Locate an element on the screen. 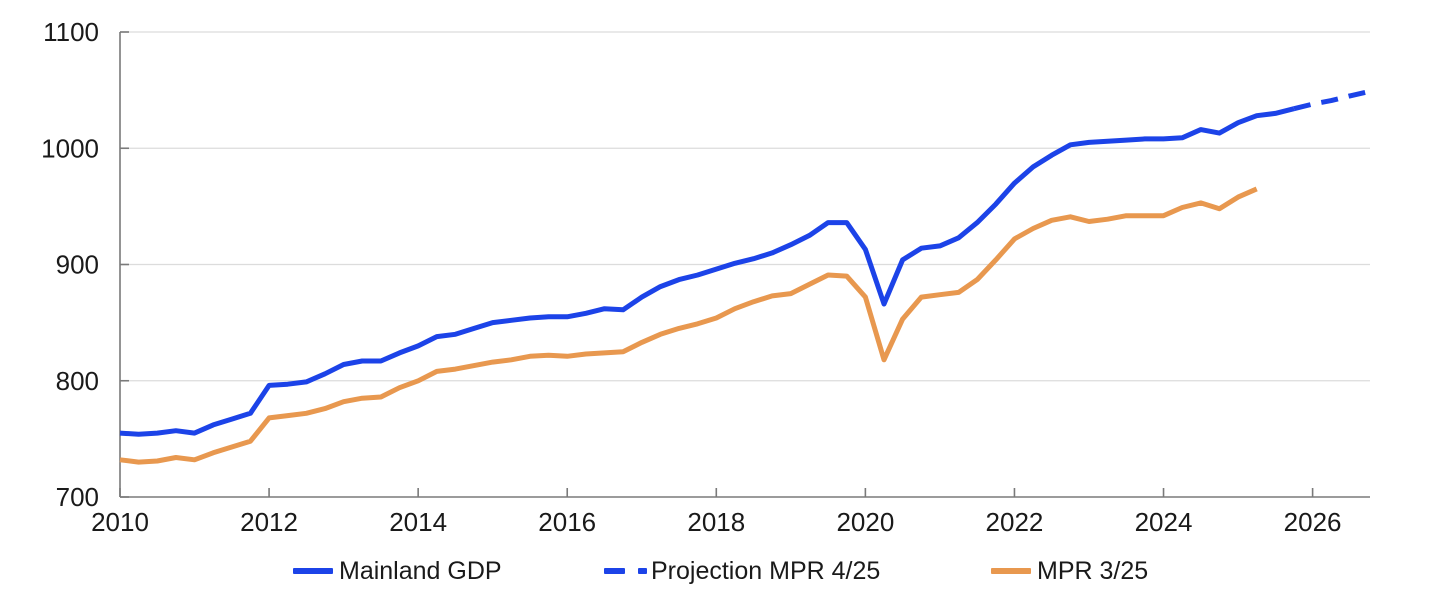 The image size is (1445, 600). y-tick-label: 1000 is located at coordinates (70, 148).